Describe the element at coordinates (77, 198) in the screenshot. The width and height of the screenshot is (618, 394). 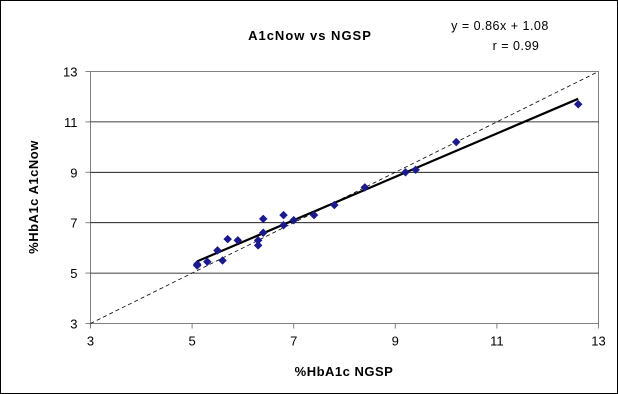
I see `y-axis-ticks: 3 5 7 9 11 13` at that location.